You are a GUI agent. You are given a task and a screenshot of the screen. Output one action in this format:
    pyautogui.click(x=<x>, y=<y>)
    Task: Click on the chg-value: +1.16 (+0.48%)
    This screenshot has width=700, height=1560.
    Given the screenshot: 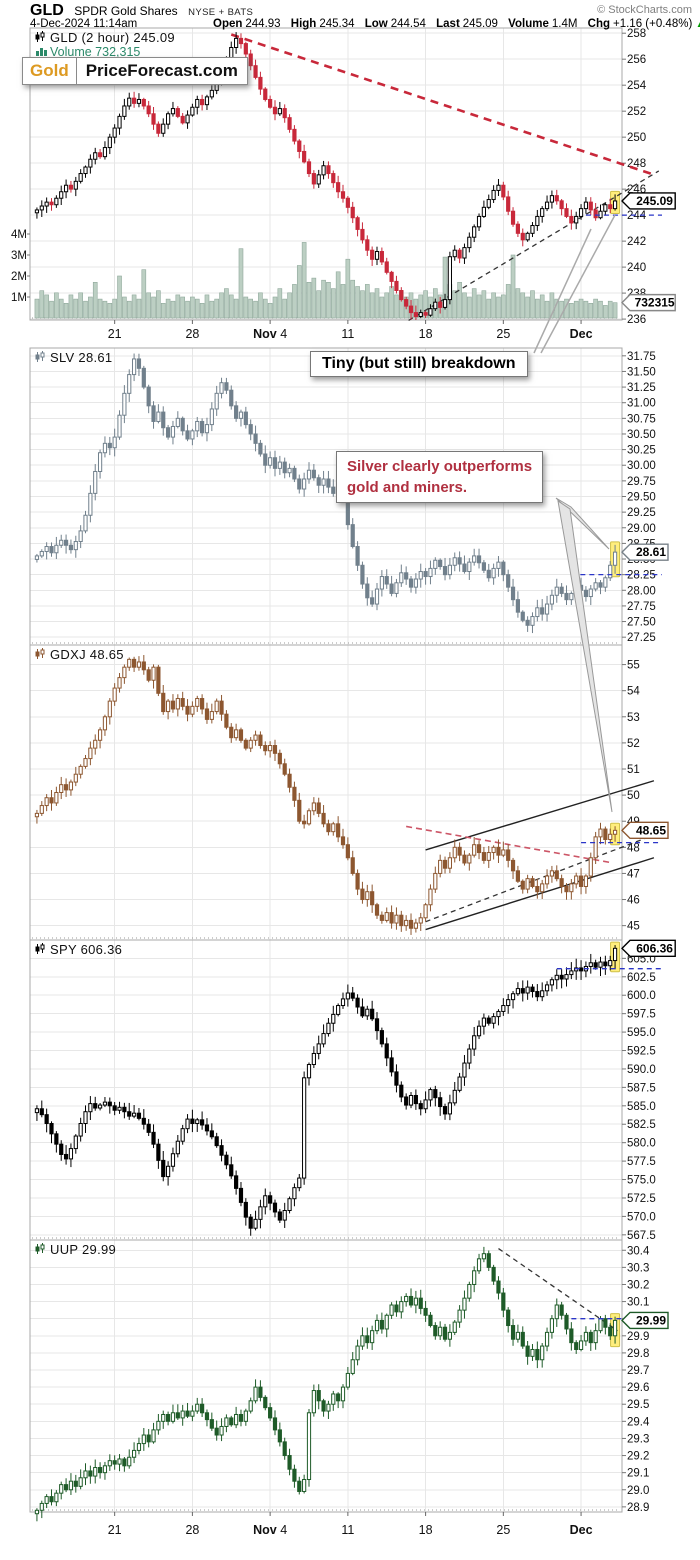 What is the action you would take?
    pyautogui.click(x=653, y=24)
    